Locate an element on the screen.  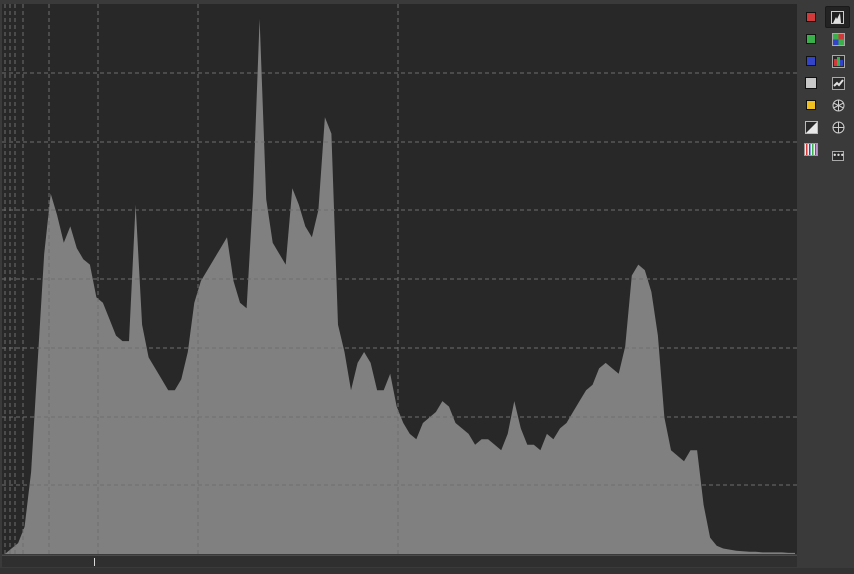
luminance-toggle is located at coordinates (811, 83).